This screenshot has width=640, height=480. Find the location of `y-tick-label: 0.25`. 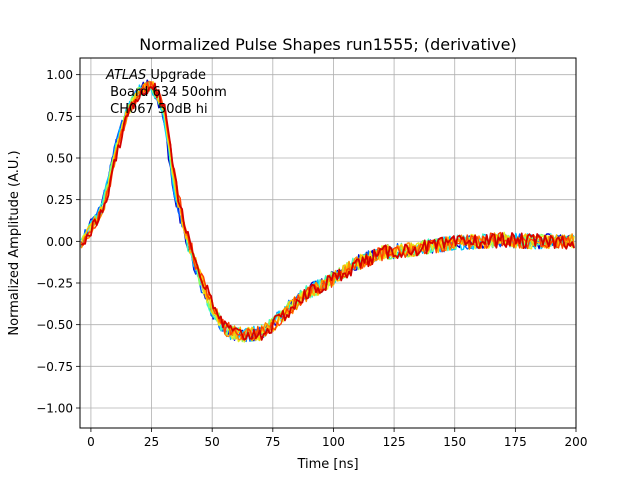

y-tick-label: 0.25 is located at coordinates (59, 200).